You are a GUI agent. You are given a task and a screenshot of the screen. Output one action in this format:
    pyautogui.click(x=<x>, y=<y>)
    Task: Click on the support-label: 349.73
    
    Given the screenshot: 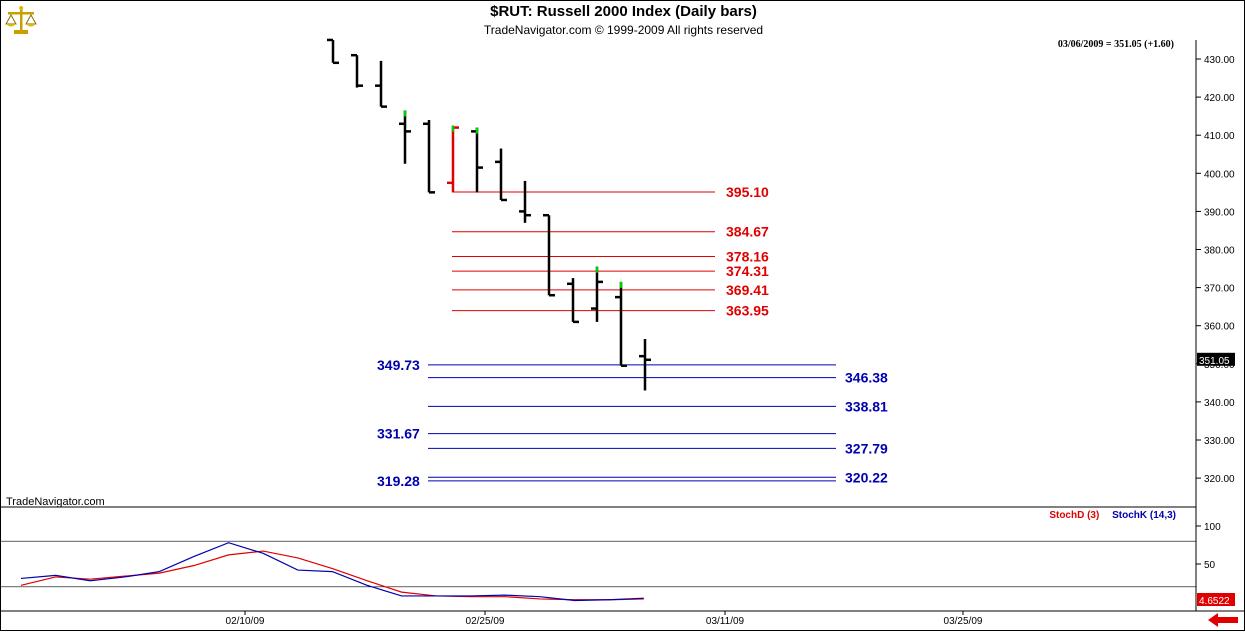 What is the action you would take?
    pyautogui.click(x=398, y=365)
    